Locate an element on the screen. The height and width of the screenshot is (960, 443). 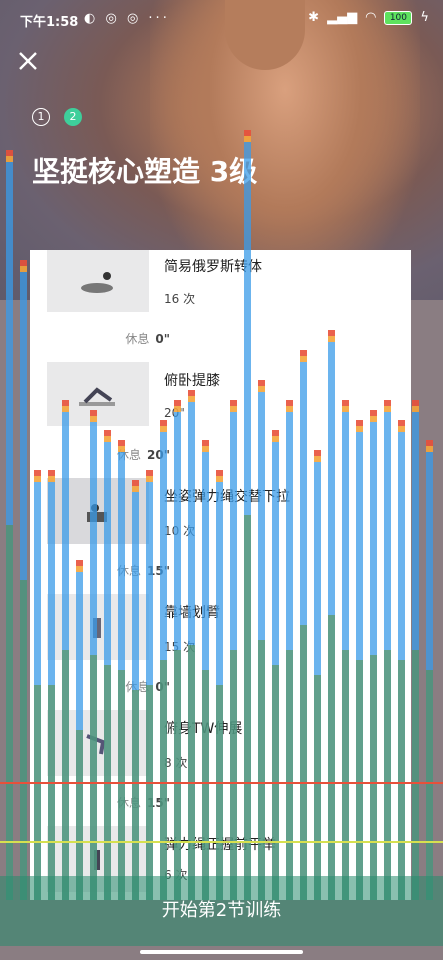
exercise-count: 20" is located at coordinates (174, 413).